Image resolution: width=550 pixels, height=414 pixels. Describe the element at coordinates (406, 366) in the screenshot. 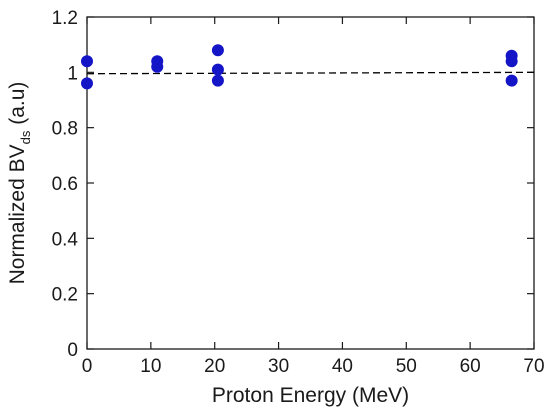

I see `x-tick-label: 50` at that location.